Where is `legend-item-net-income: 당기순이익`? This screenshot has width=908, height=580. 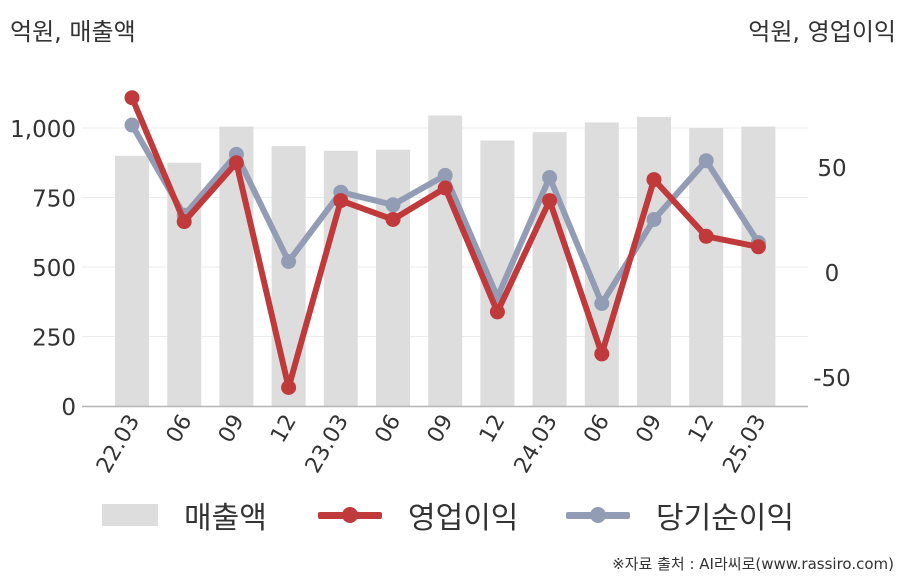
legend-item-net-income: 당기순이익 is located at coordinates (680, 515).